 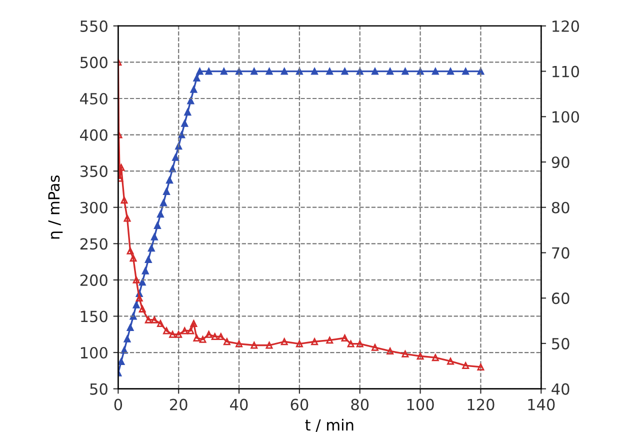 What do you see at coordinates (566, 72) in the screenshot?
I see `y2-tick-label: 110` at bounding box center [566, 72].